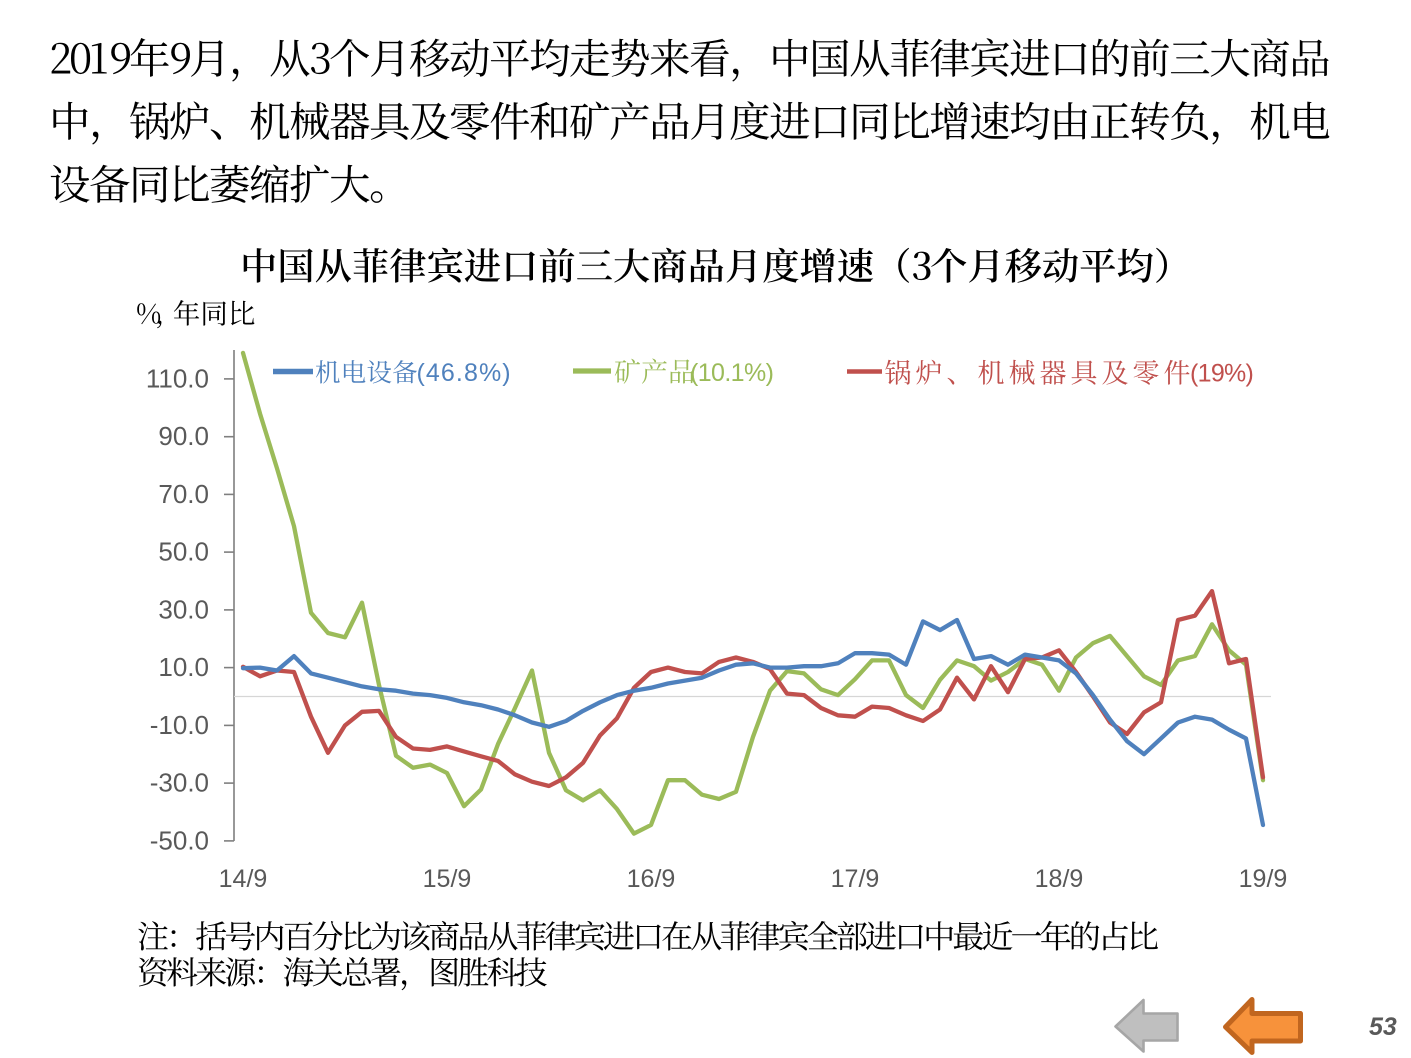 This screenshot has width=1411, height=1058. Describe the element at coordinates (183, 552) in the screenshot. I see `svg-text: 50.0` at that location.